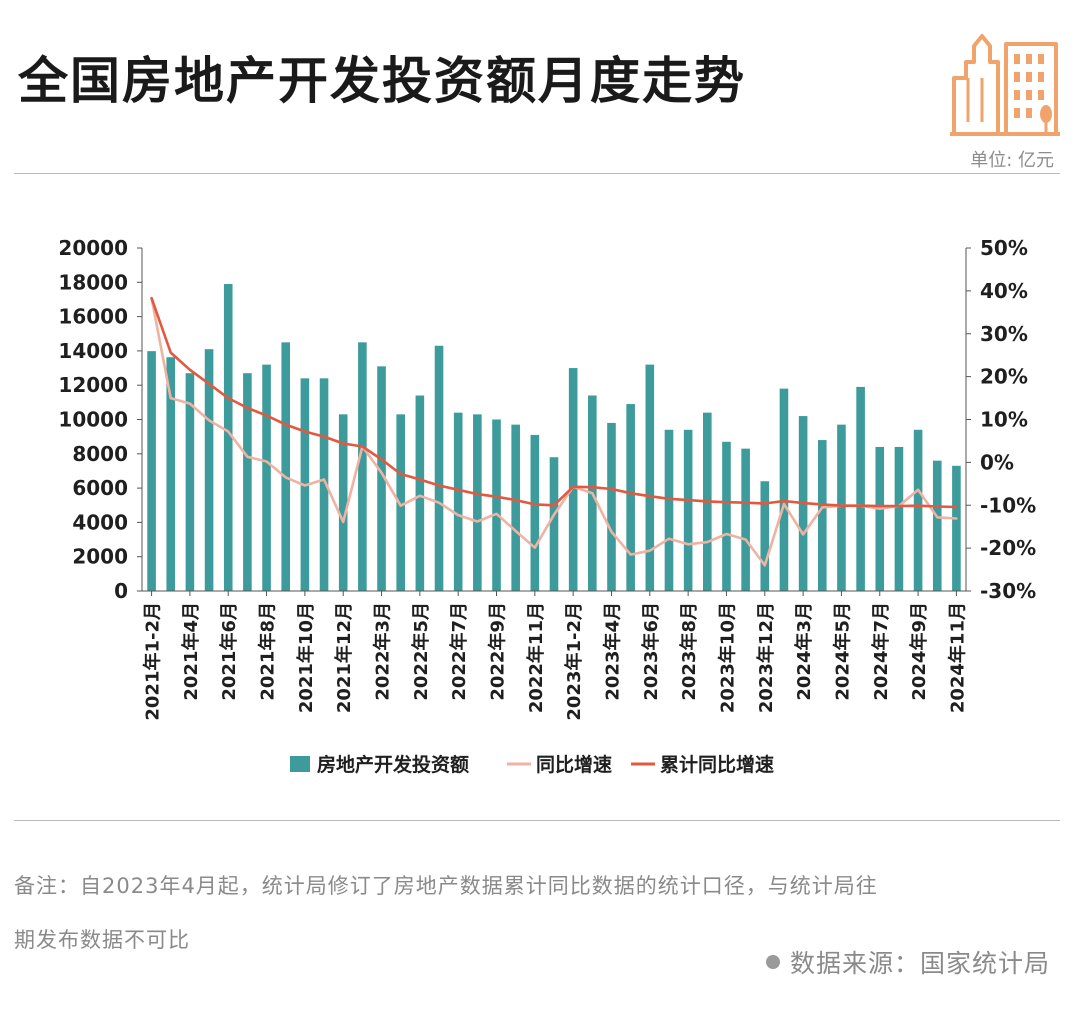  Describe the element at coordinates (766, 657) in the screenshot. I see `x-tick-label: 2023年12月` at that location.